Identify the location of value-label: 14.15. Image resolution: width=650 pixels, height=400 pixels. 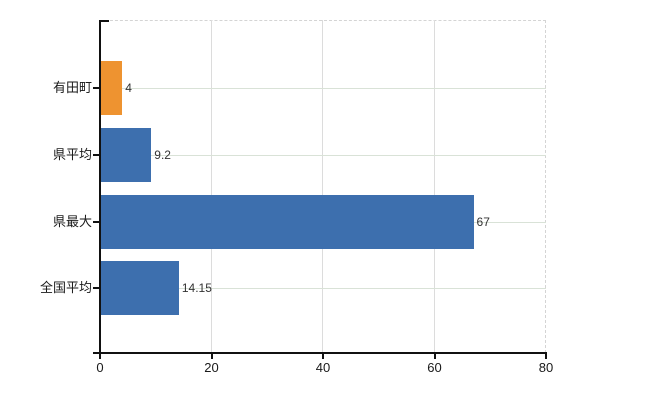
(196, 288).